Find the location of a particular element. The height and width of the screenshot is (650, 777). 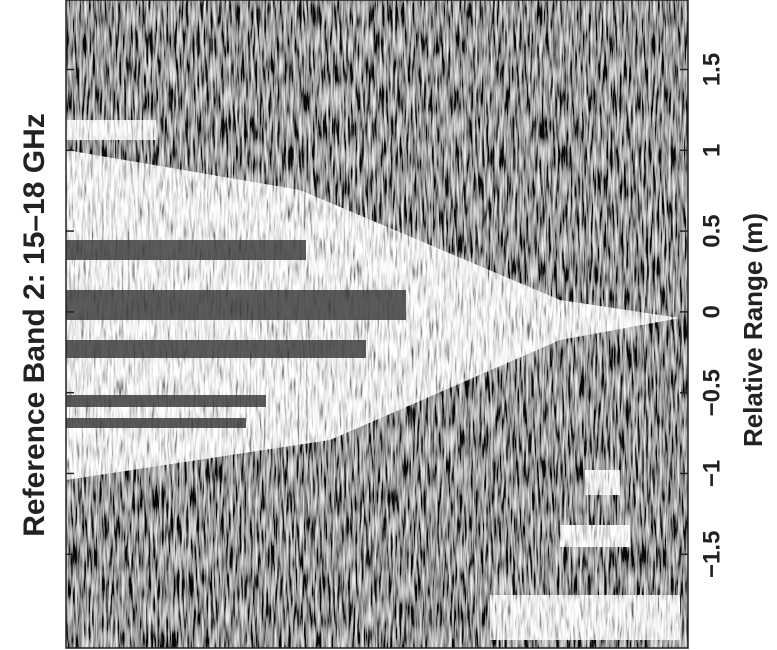

chart-title: Reference Band 2: 15–18 GHz is located at coordinates (34, 325).